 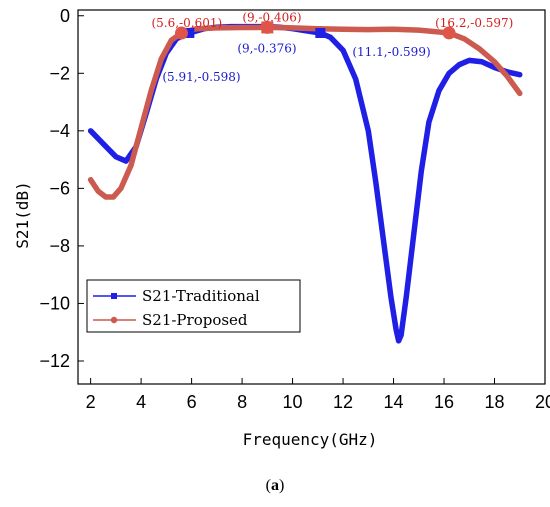 What do you see at coordinates (474, 23) in the screenshot?
I see `annotation-label: (16.2,-0.597)` at bounding box center [474, 23].